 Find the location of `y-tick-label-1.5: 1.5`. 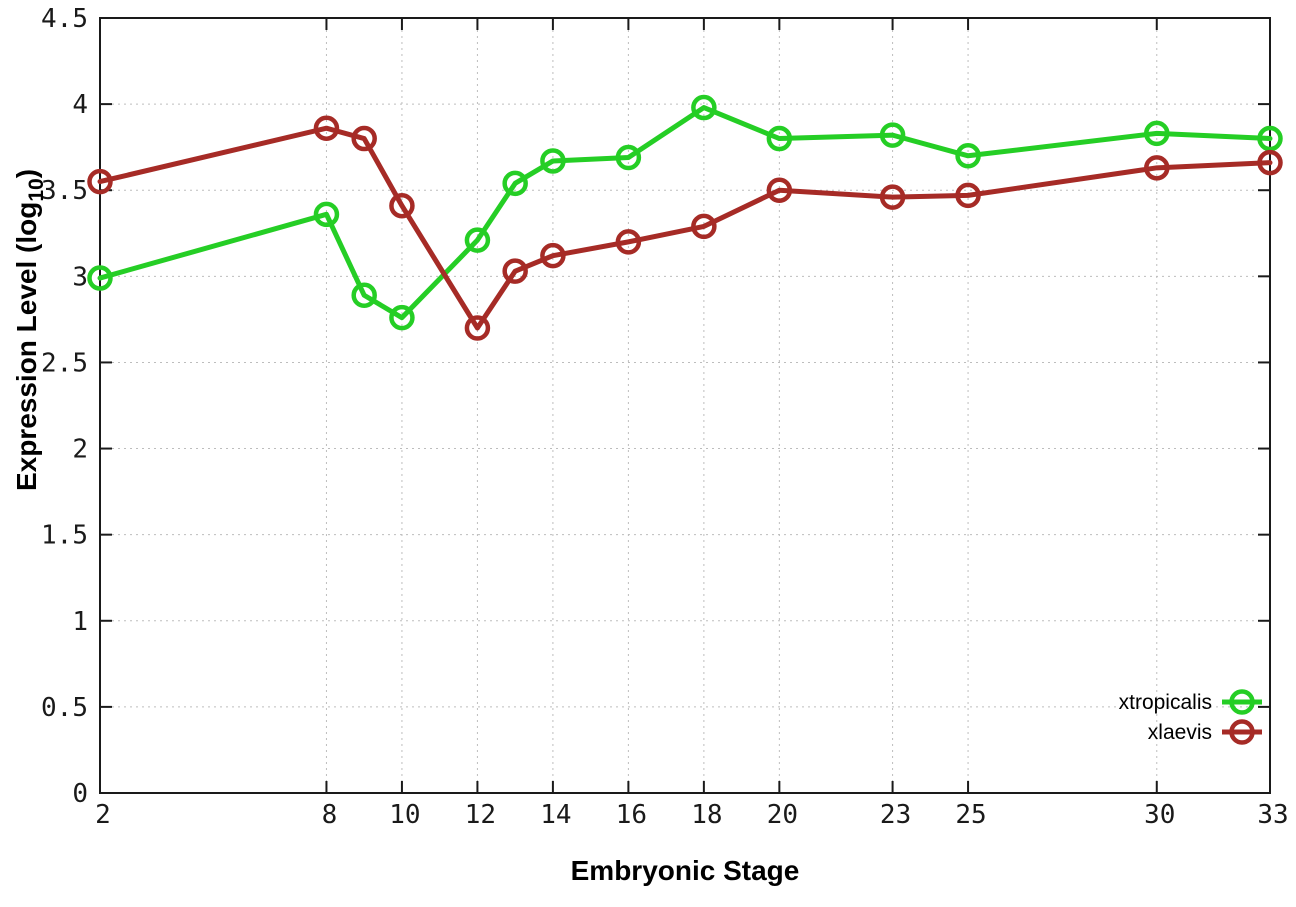

y-tick-label-1.5: 1.5 is located at coordinates (64, 536).